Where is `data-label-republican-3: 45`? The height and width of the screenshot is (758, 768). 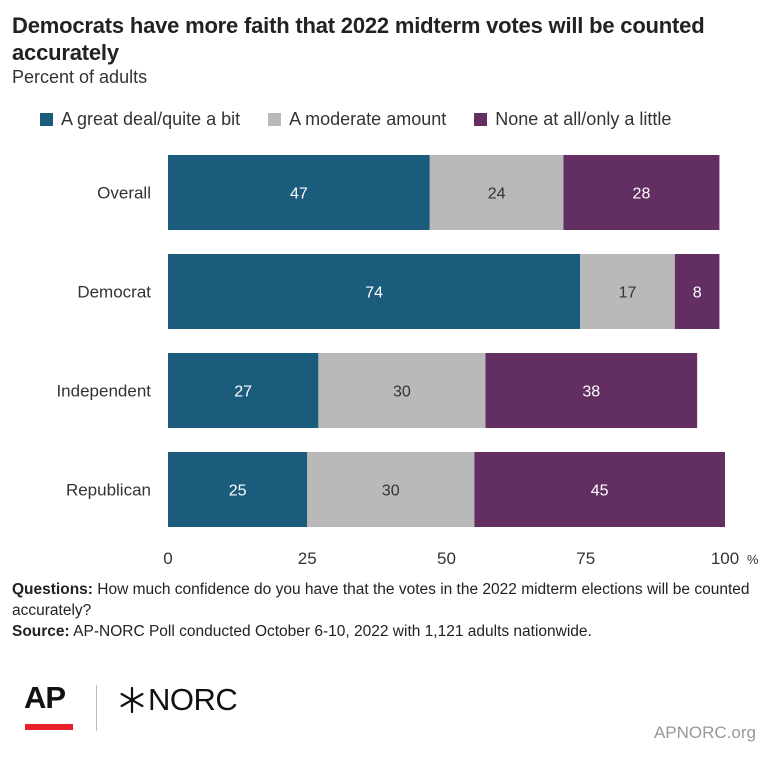
data-label-republican-3: 45 is located at coordinates (600, 491).